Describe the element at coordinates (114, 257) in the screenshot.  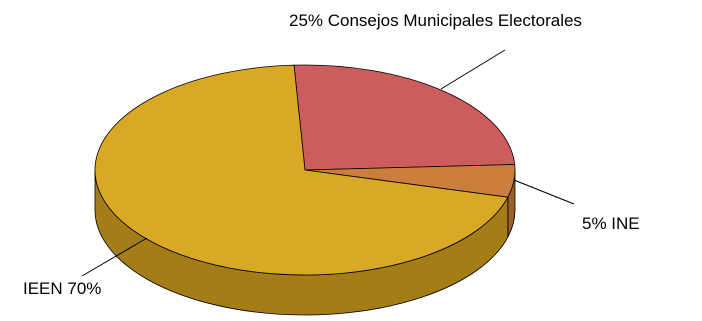
I see `leader-line-ieen` at that location.